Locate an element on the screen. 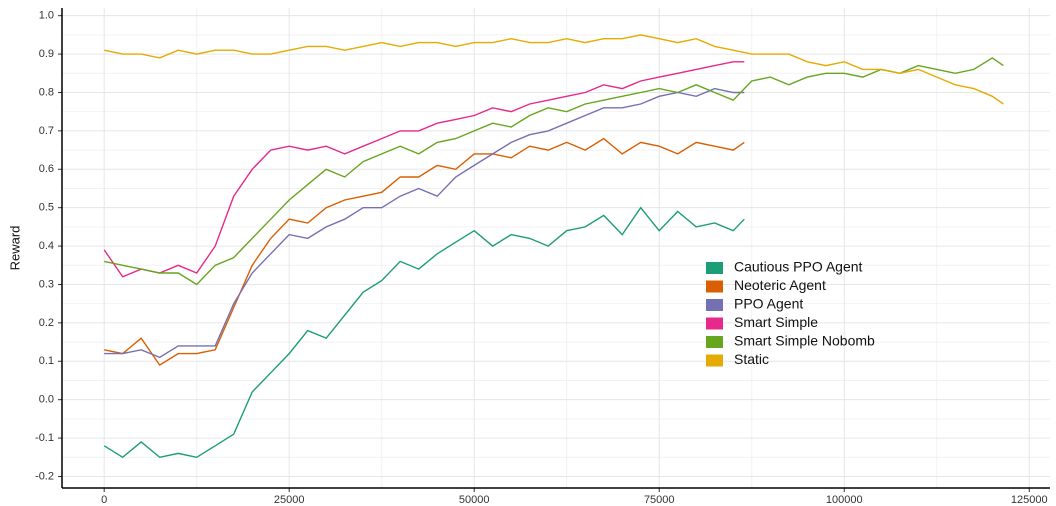  y-tick-label: 0.1 is located at coordinates (46, 361).